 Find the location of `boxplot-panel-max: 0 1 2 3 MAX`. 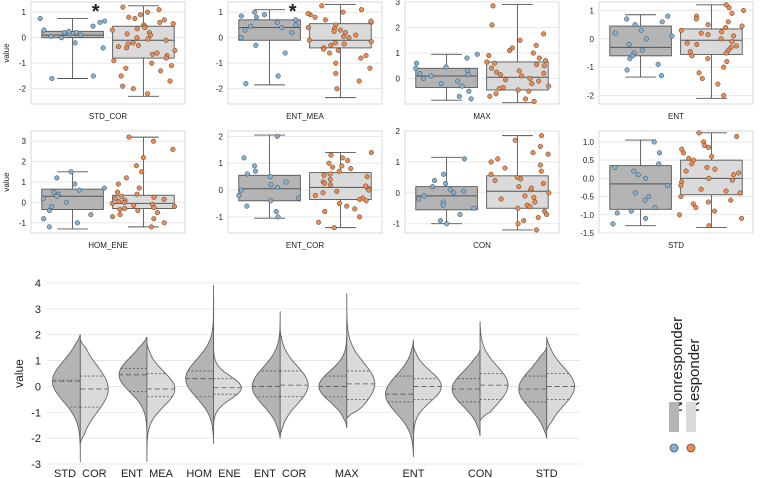

boxplot-panel-max: 0 1 2 3 MAX is located at coordinates (478, 60).